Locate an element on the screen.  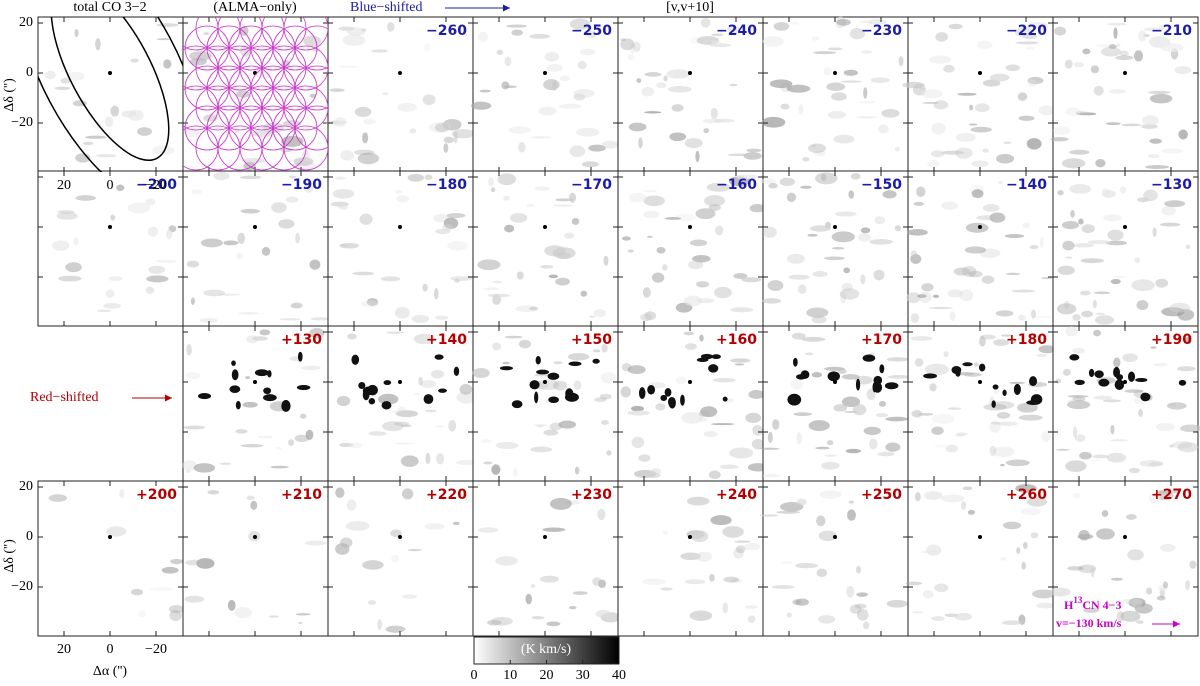
velocity-label: −240 is located at coordinates (736, 31).